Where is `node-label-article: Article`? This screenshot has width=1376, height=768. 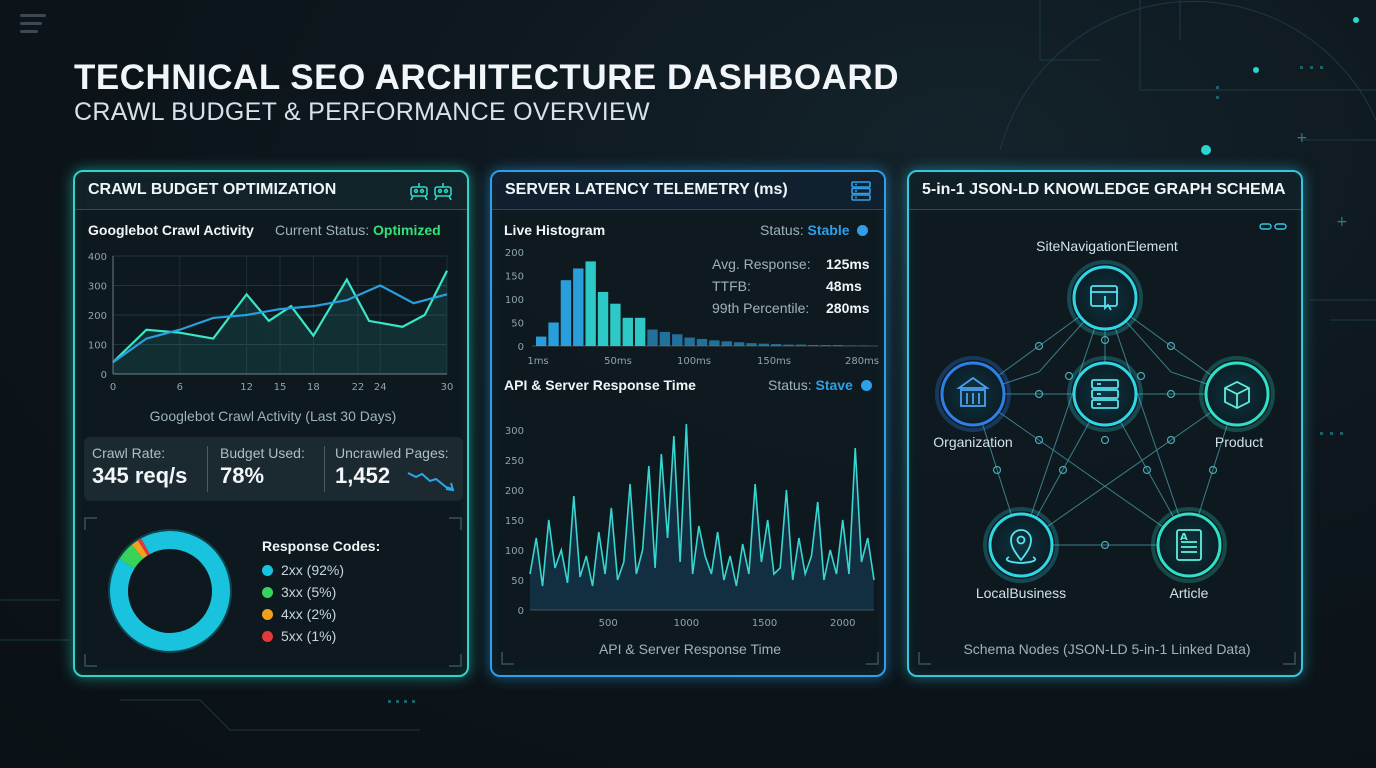 node-label-article: Article is located at coordinates (1189, 593).